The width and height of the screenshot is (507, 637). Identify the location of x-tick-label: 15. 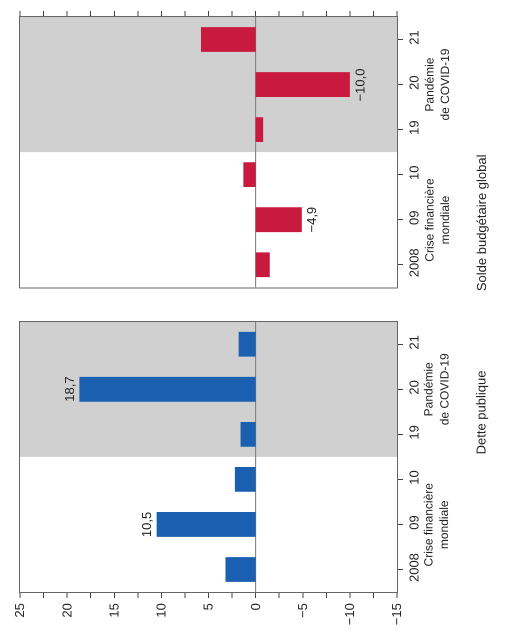
(114, 610).